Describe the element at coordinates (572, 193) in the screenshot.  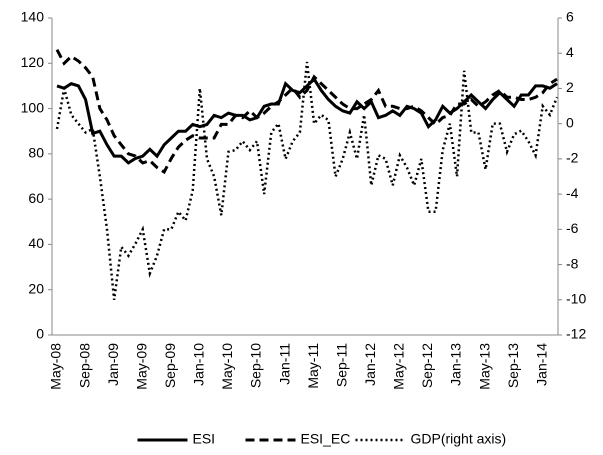
I see `y2-tick-label: -4` at that location.